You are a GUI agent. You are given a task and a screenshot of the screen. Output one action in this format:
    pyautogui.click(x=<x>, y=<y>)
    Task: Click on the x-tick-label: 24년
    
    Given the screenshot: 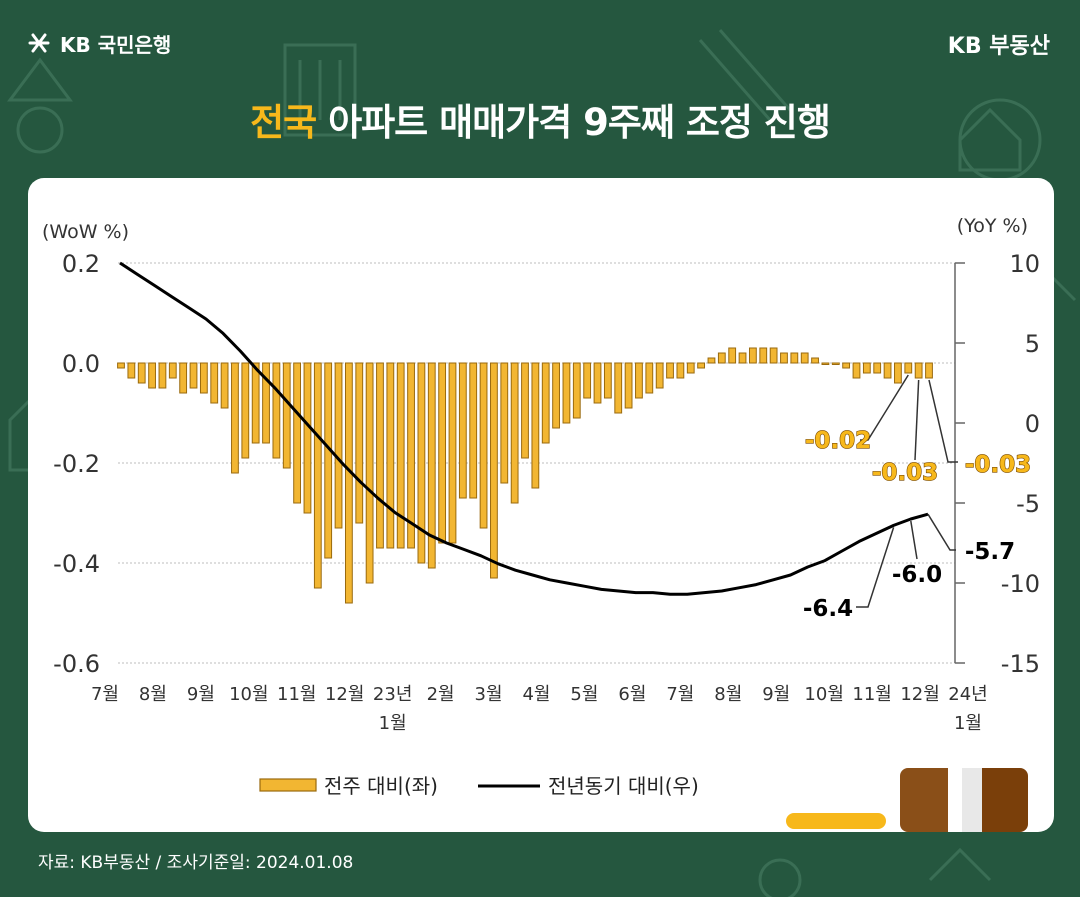 What is the action you would take?
    pyautogui.click(x=967, y=694)
    